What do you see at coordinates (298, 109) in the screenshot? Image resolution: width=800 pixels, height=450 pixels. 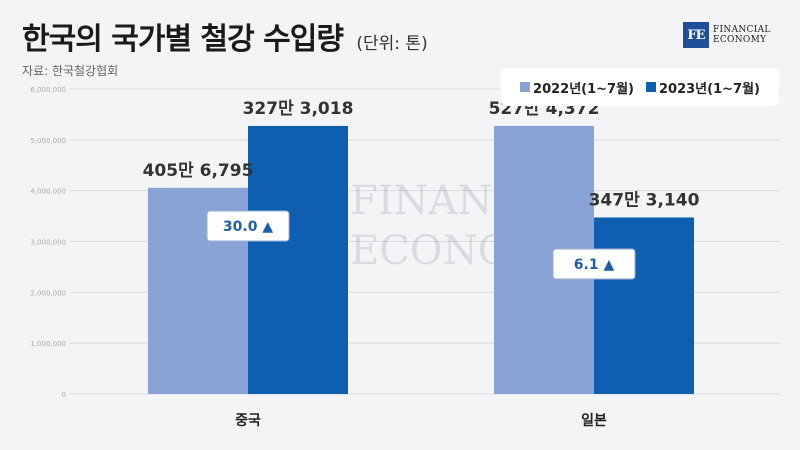 I see `bar-value-label: 327만 3,018` at bounding box center [298, 109].